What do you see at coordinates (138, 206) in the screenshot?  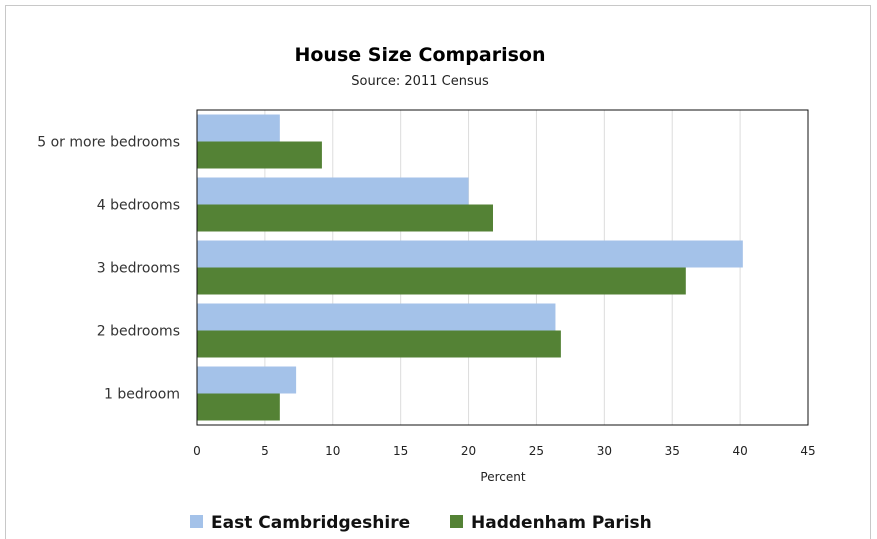 I see `category-label: 4 bedrooms` at bounding box center [138, 206].